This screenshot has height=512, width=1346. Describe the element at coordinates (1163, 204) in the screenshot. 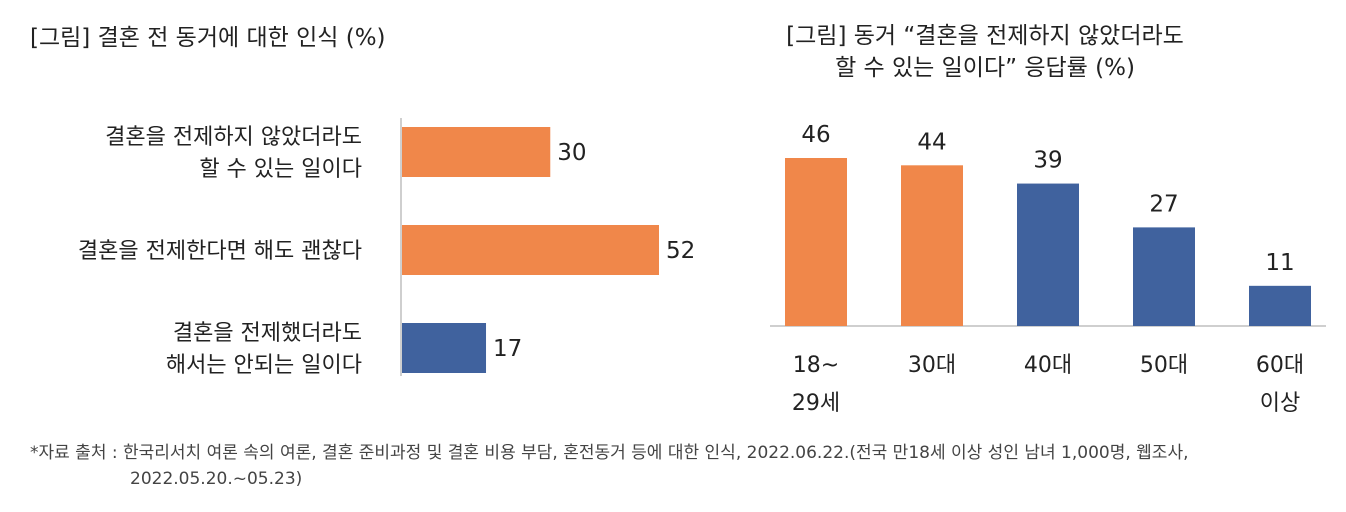

I see `right-bar-value-4: 27` at that location.